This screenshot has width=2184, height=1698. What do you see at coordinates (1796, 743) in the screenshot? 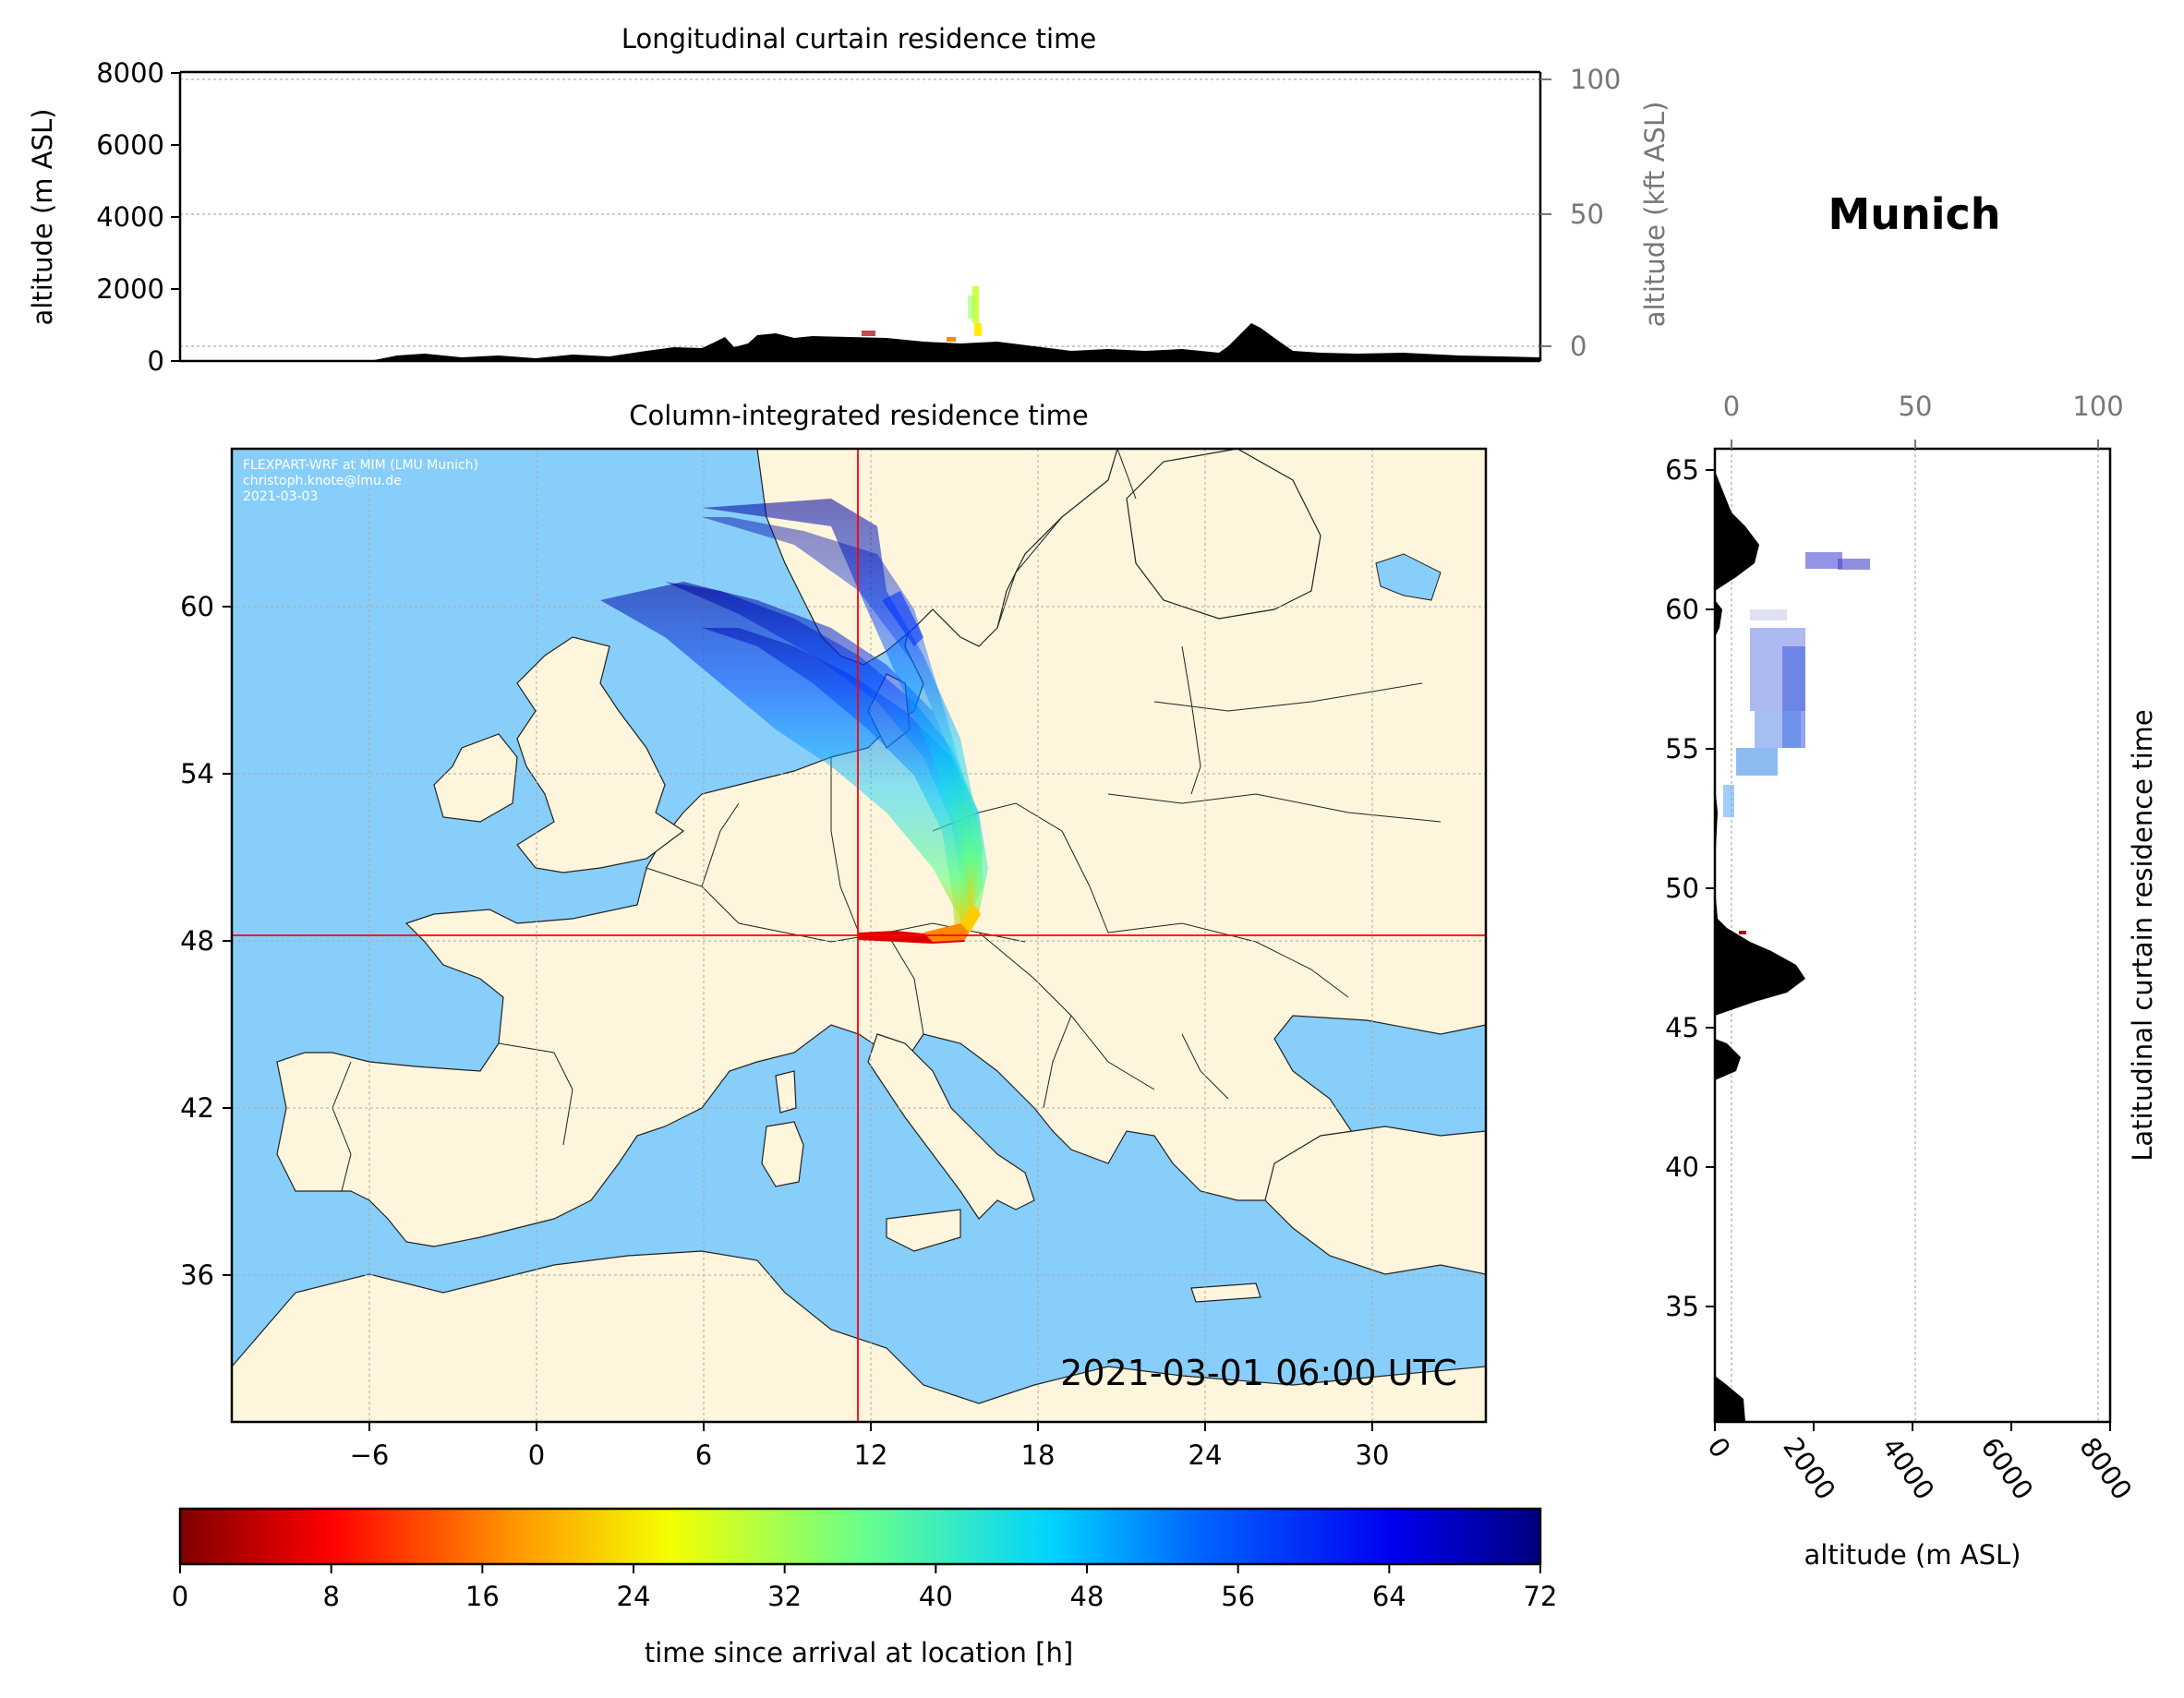
I see `latitudinal-residence-blobs` at bounding box center [1796, 743].